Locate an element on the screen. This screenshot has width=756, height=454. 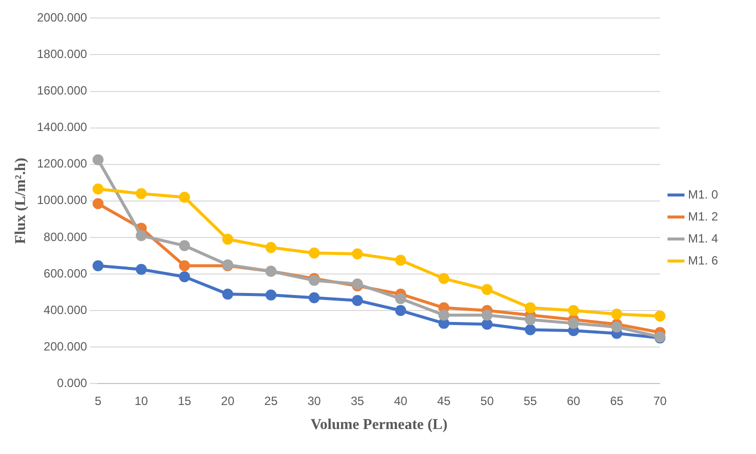
x-tick-label: 45 is located at coordinates (444, 401).